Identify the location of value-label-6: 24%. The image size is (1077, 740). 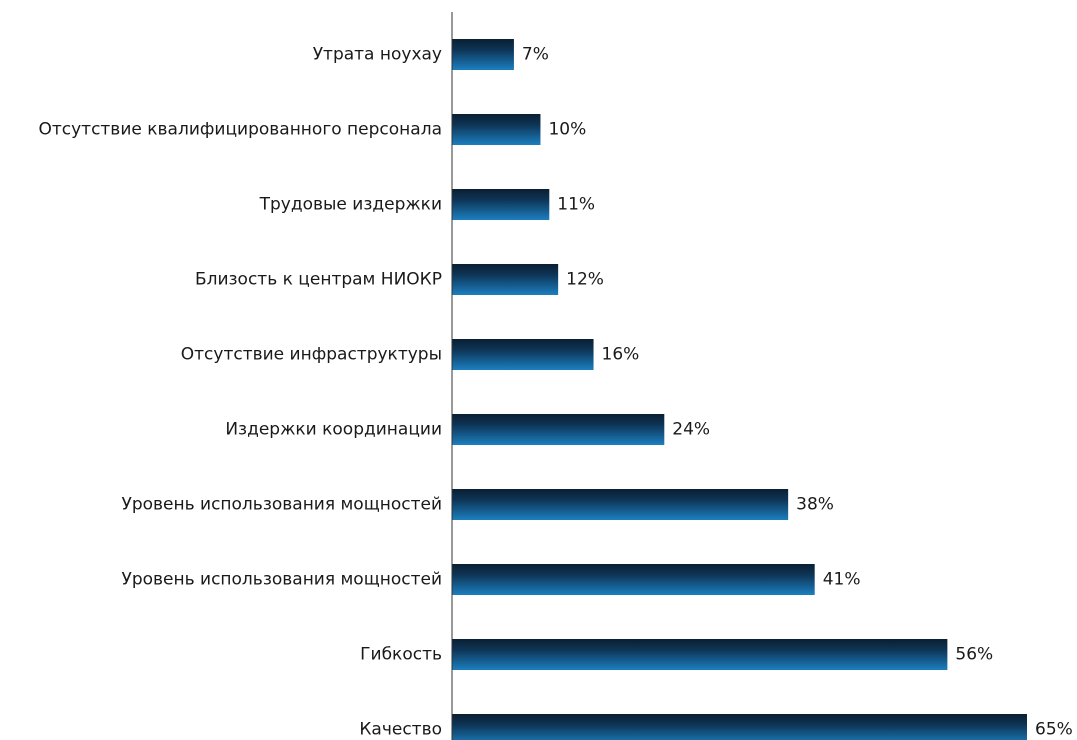
(691, 430).